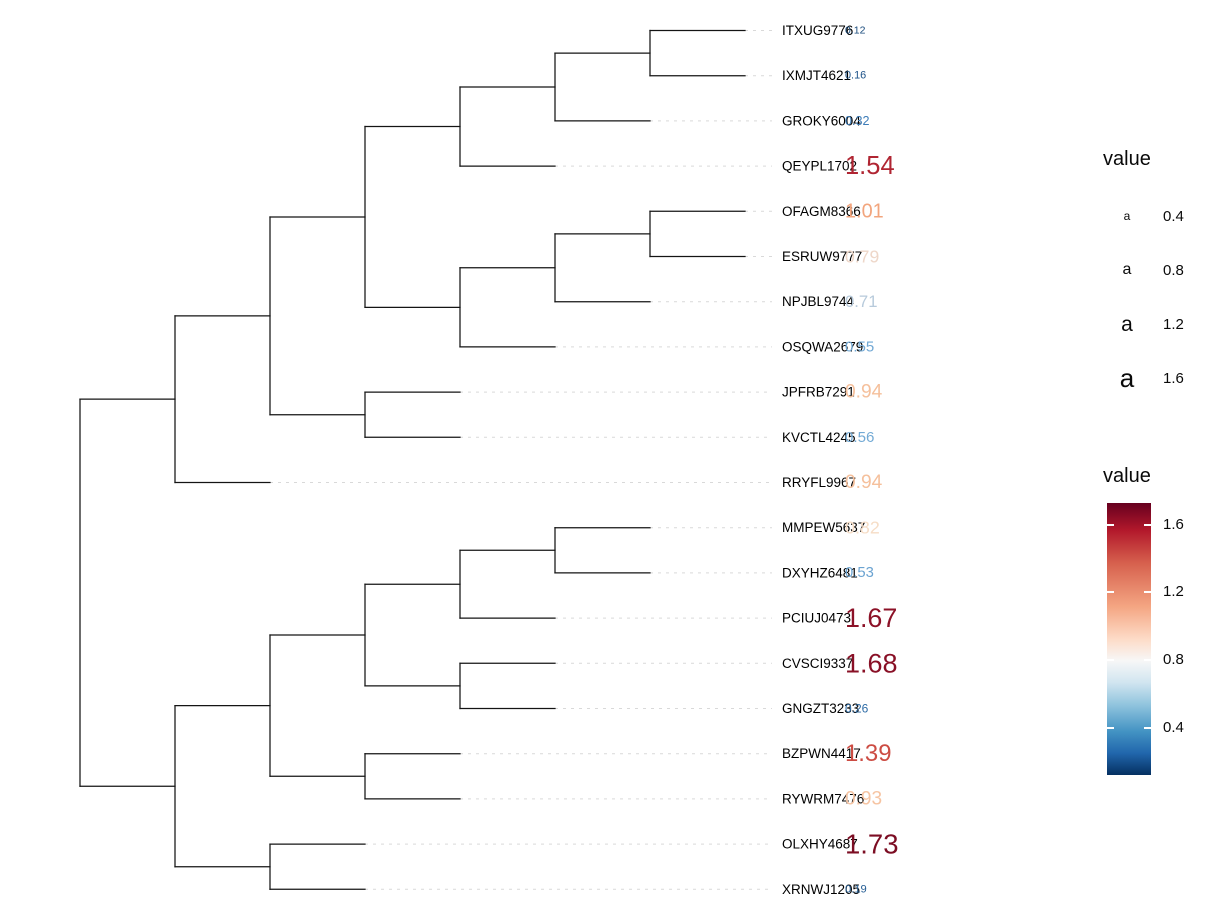 The width and height of the screenshot is (1228, 920). What do you see at coordinates (863, 798) in the screenshot?
I see `tip-value: 0.93` at bounding box center [863, 798].